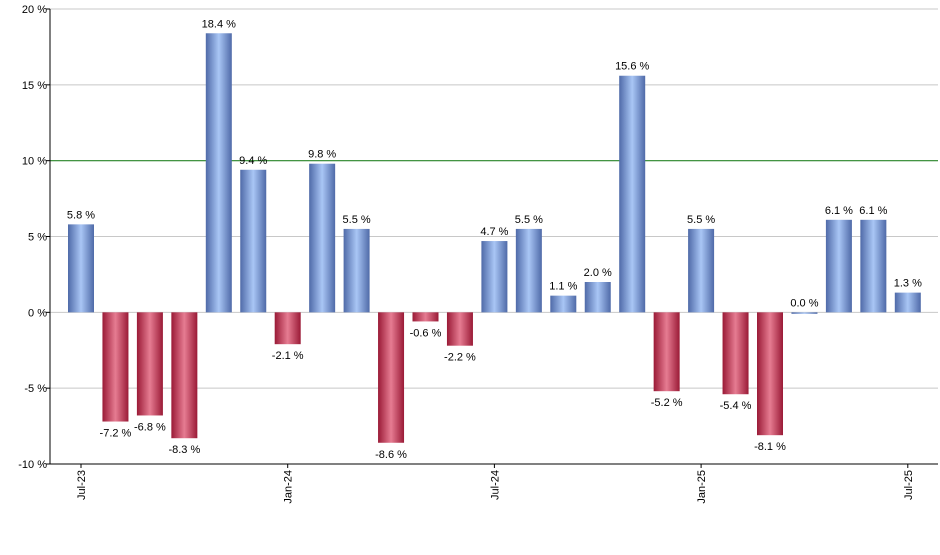  Describe the element at coordinates (494, 232) in the screenshot. I see `data-label: 4.7 %` at that location.